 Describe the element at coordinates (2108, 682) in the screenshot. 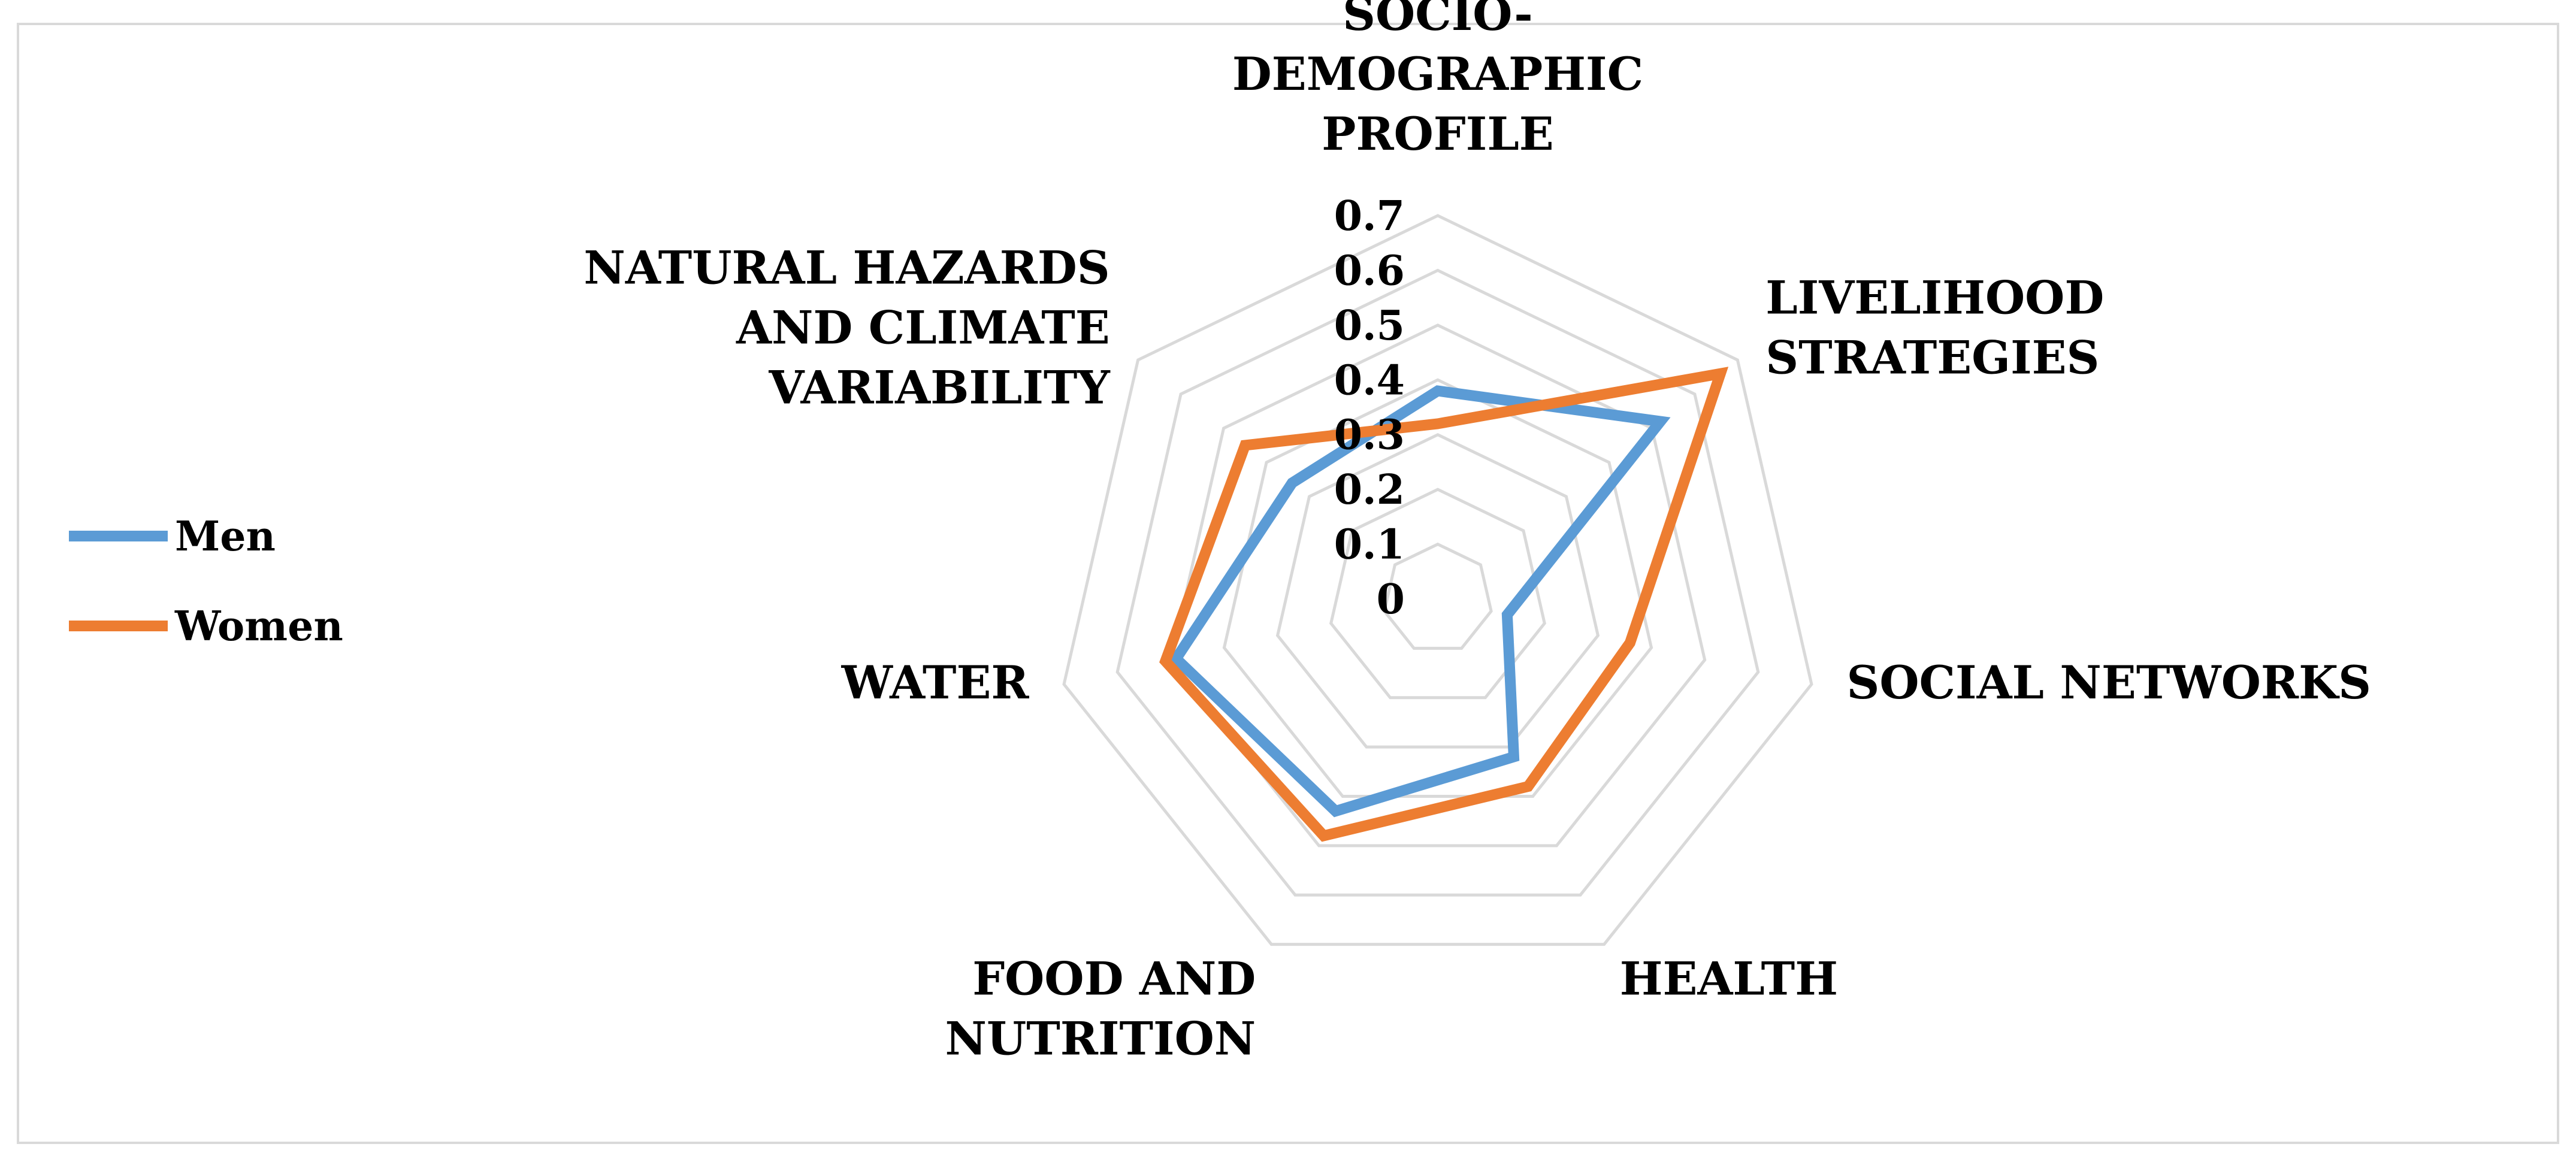

I see `axis-label: SOCIAL NETWORKS` at that location.